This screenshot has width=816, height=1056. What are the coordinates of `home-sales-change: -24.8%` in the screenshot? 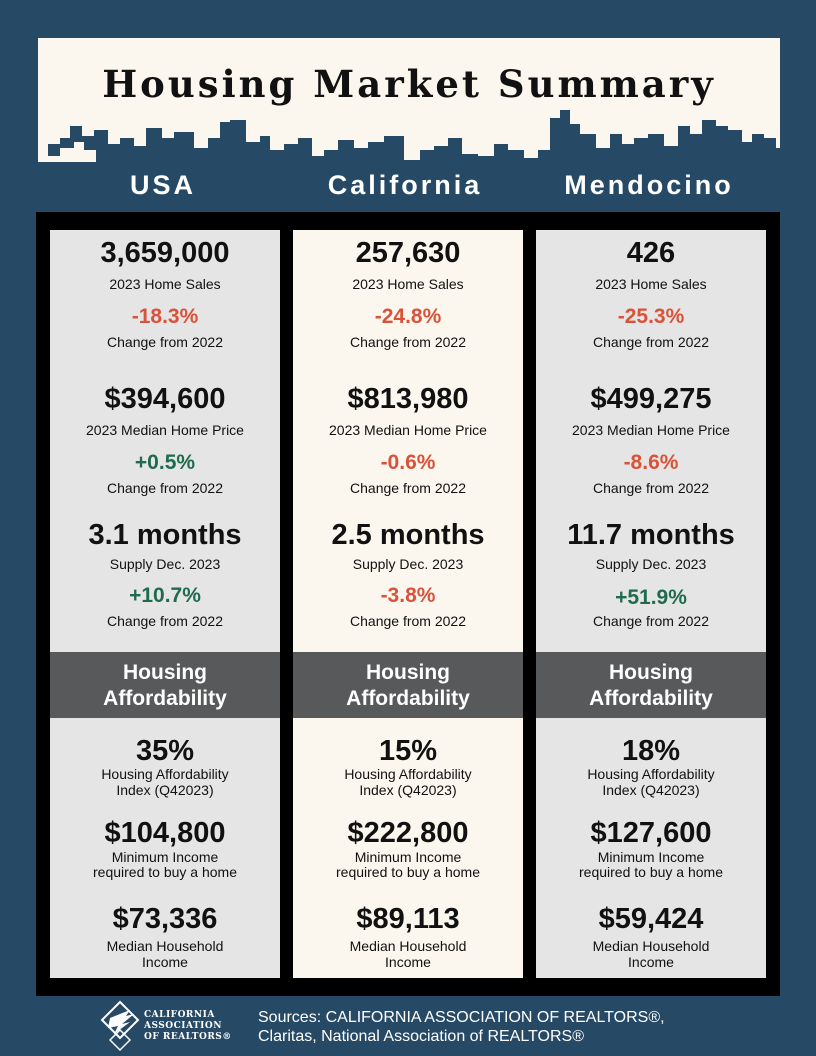 It's located at (408, 316).